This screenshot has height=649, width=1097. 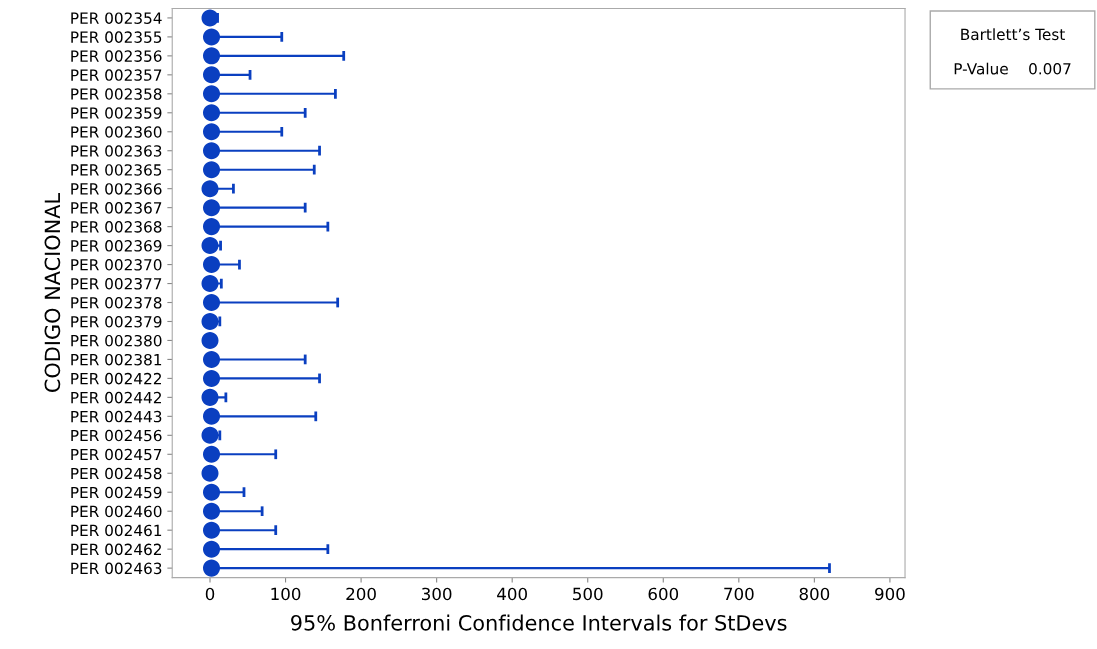 What do you see at coordinates (116, 321) in the screenshot?
I see `y-tick-label: PER 002379` at bounding box center [116, 321].